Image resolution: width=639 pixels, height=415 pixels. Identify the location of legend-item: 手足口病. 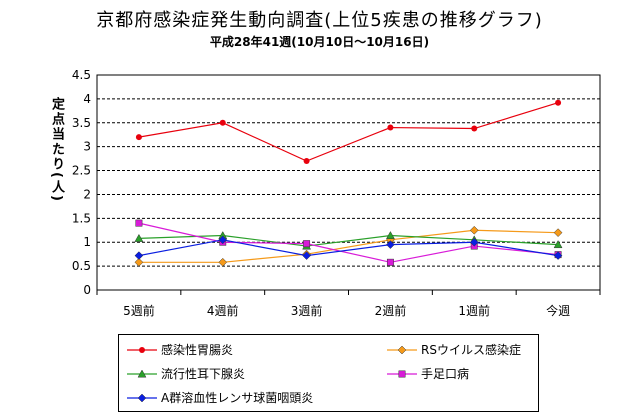
(428, 373).